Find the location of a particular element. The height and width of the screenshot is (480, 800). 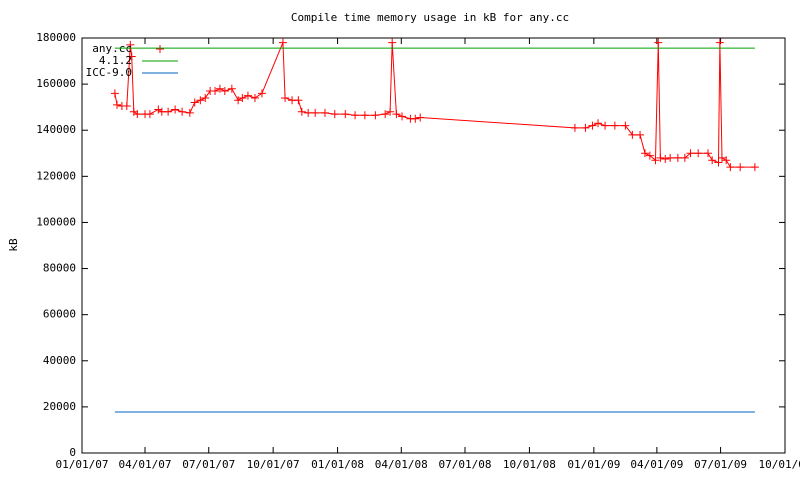

x-tick-label: 07/01/08 is located at coordinates (465, 464).